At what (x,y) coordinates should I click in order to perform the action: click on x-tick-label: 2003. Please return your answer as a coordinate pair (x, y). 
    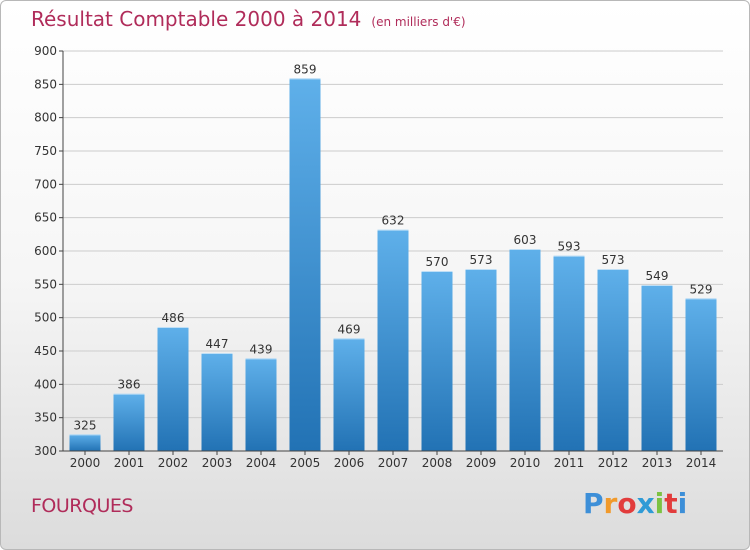
    Looking at the image, I should click on (217, 463).